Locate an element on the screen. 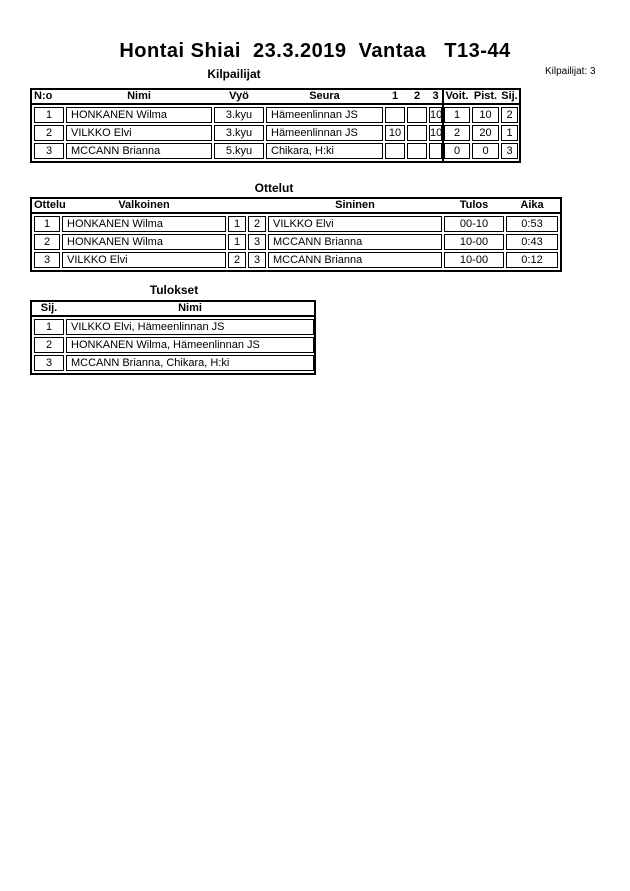 Image resolution: width=630 pixels, height=891 pixels. table-row: 1 VILKKO Elvi, Hämeenlinnan JS is located at coordinates (174, 327).